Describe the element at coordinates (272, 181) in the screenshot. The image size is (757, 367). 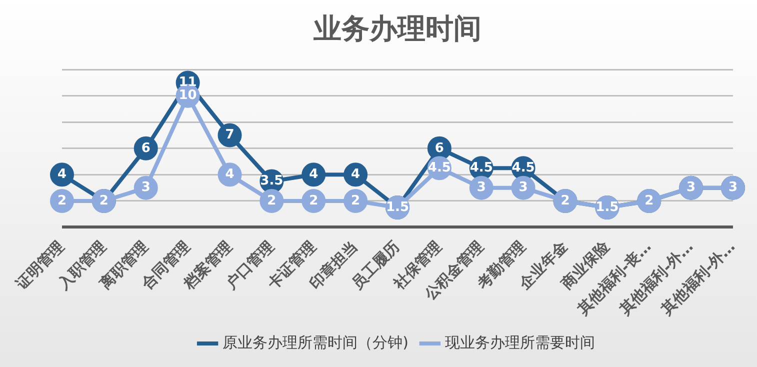
I see `data-label: 3.5` at that location.